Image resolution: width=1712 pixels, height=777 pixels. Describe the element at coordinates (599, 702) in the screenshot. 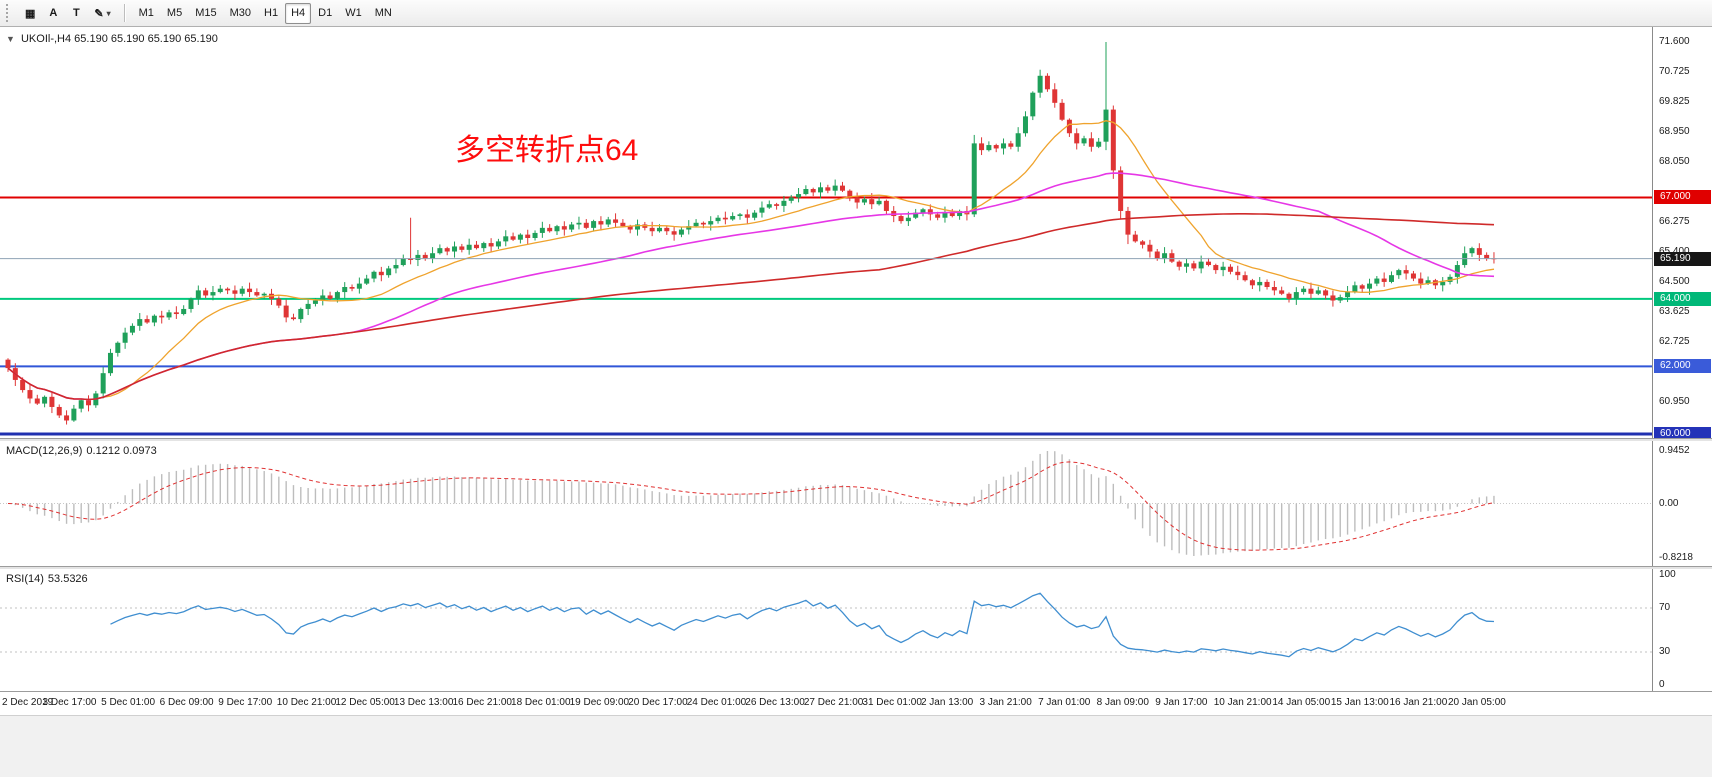

I see `time-axis-label: 19 Dec 09:00` at that location.